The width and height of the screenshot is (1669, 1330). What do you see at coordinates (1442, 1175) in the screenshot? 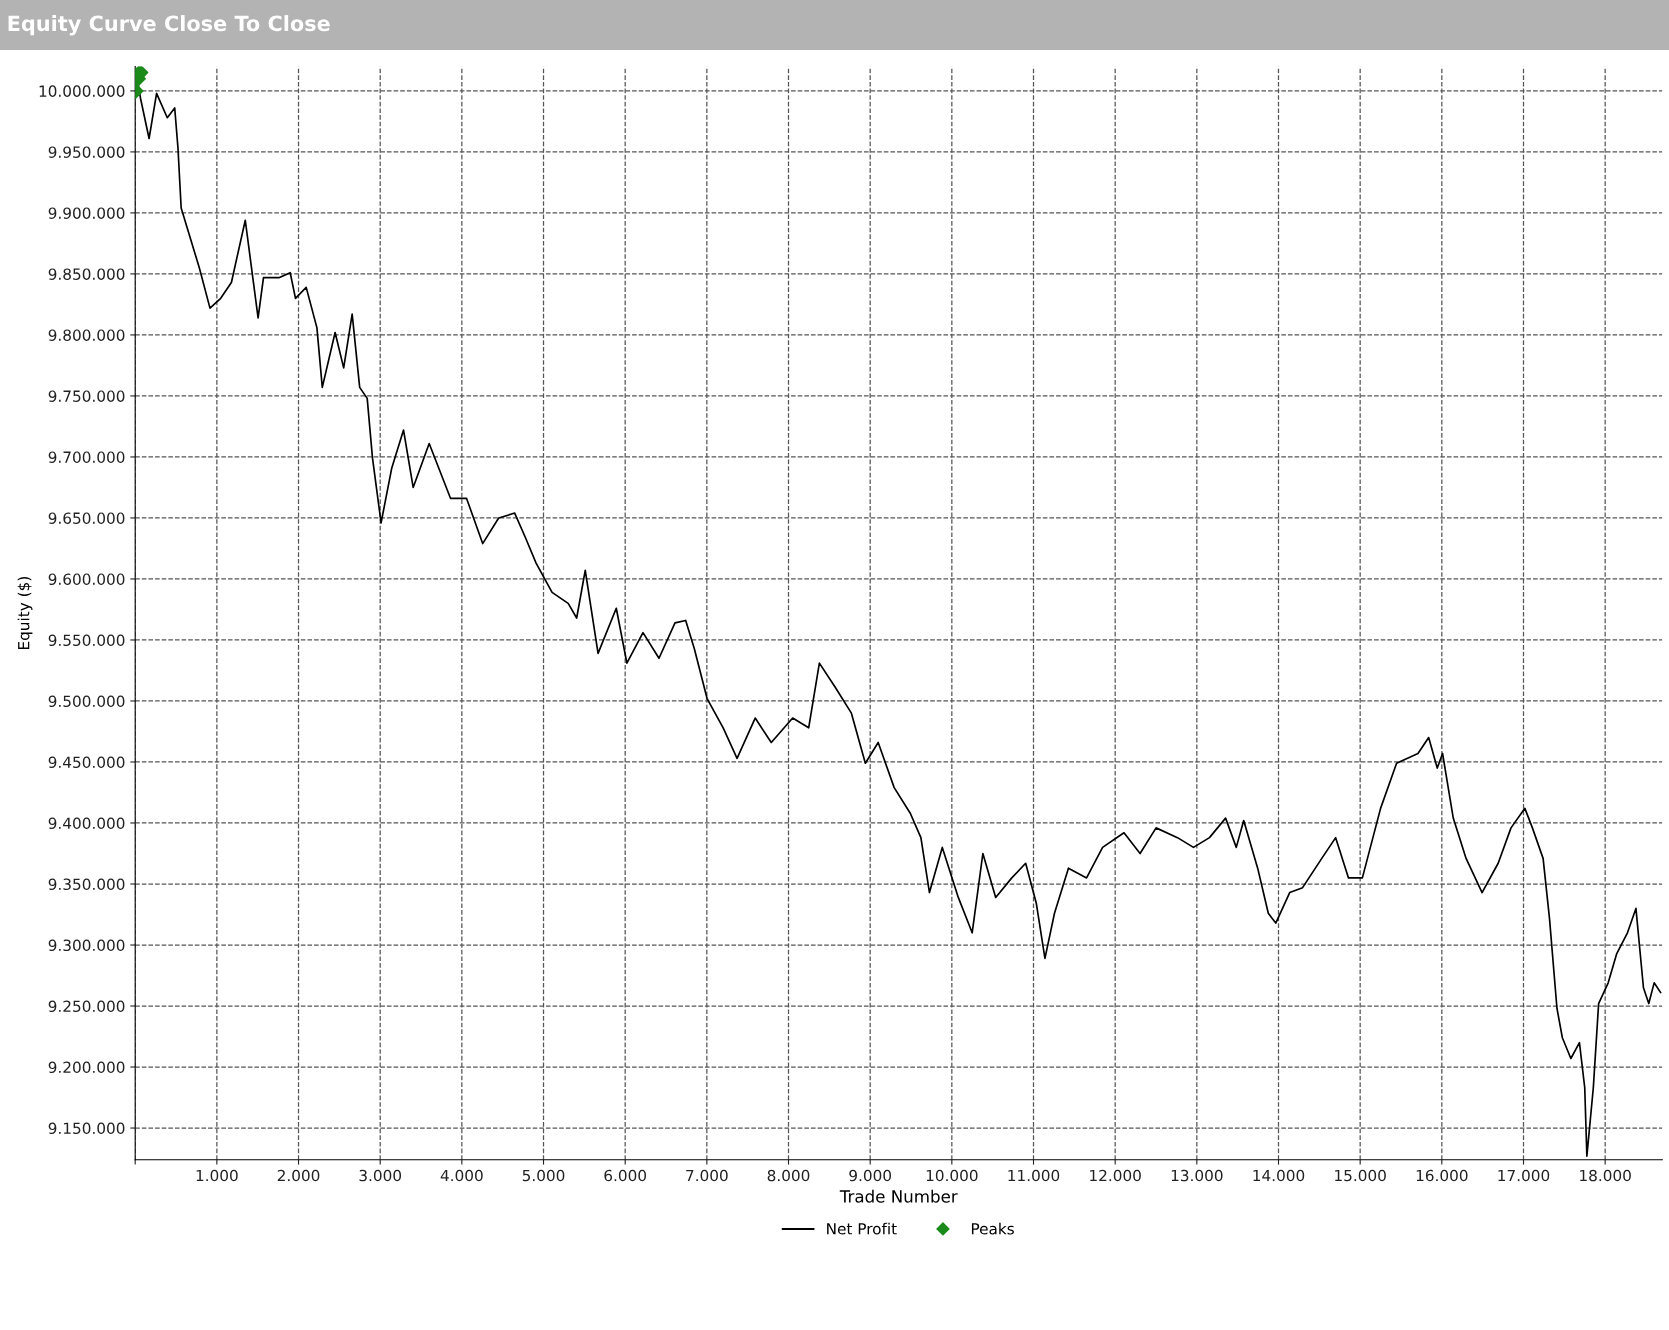
I see `x-tick-label: 16.000` at bounding box center [1442, 1175].